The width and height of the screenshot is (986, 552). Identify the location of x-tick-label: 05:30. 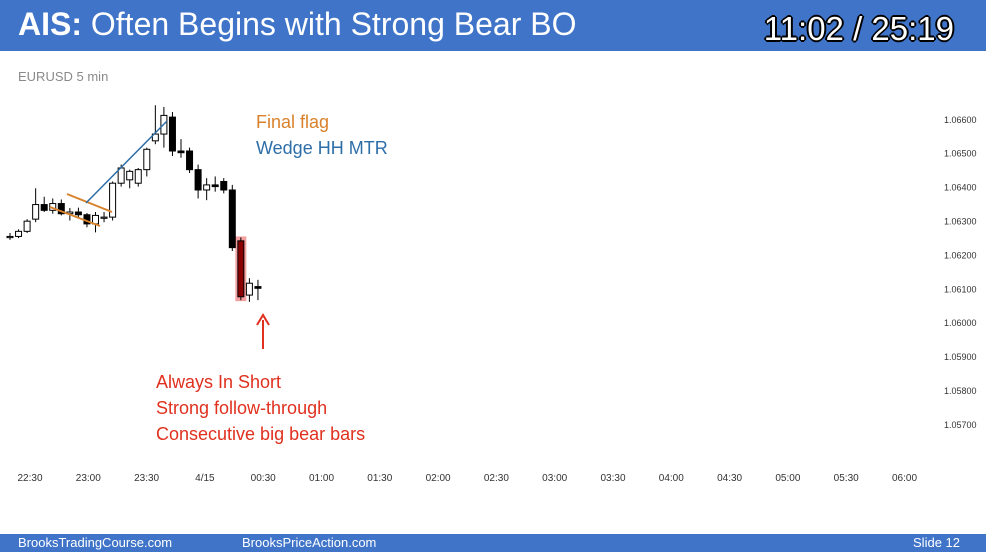
(846, 478).